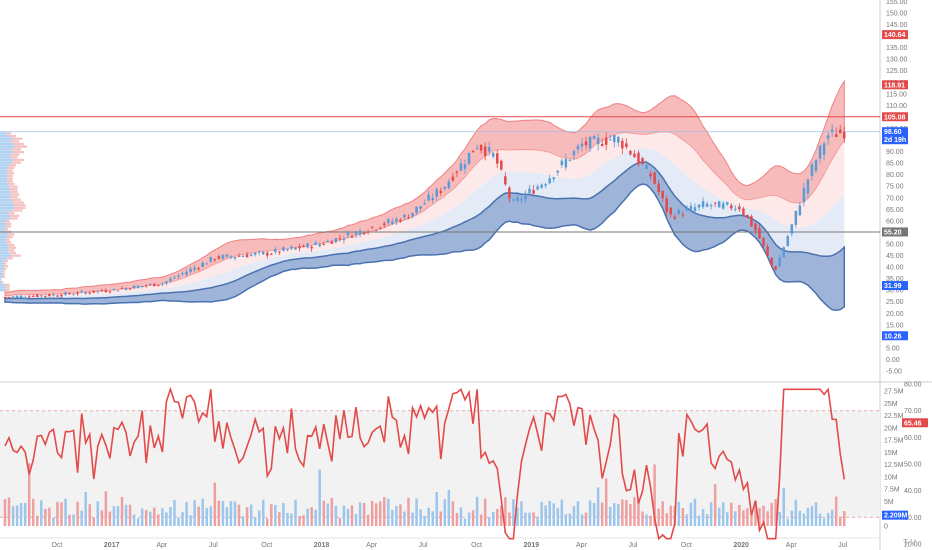 This screenshot has height=550, width=932. What do you see at coordinates (886, 527) in the screenshot?
I see `volume-tick-label: 0` at bounding box center [886, 527].